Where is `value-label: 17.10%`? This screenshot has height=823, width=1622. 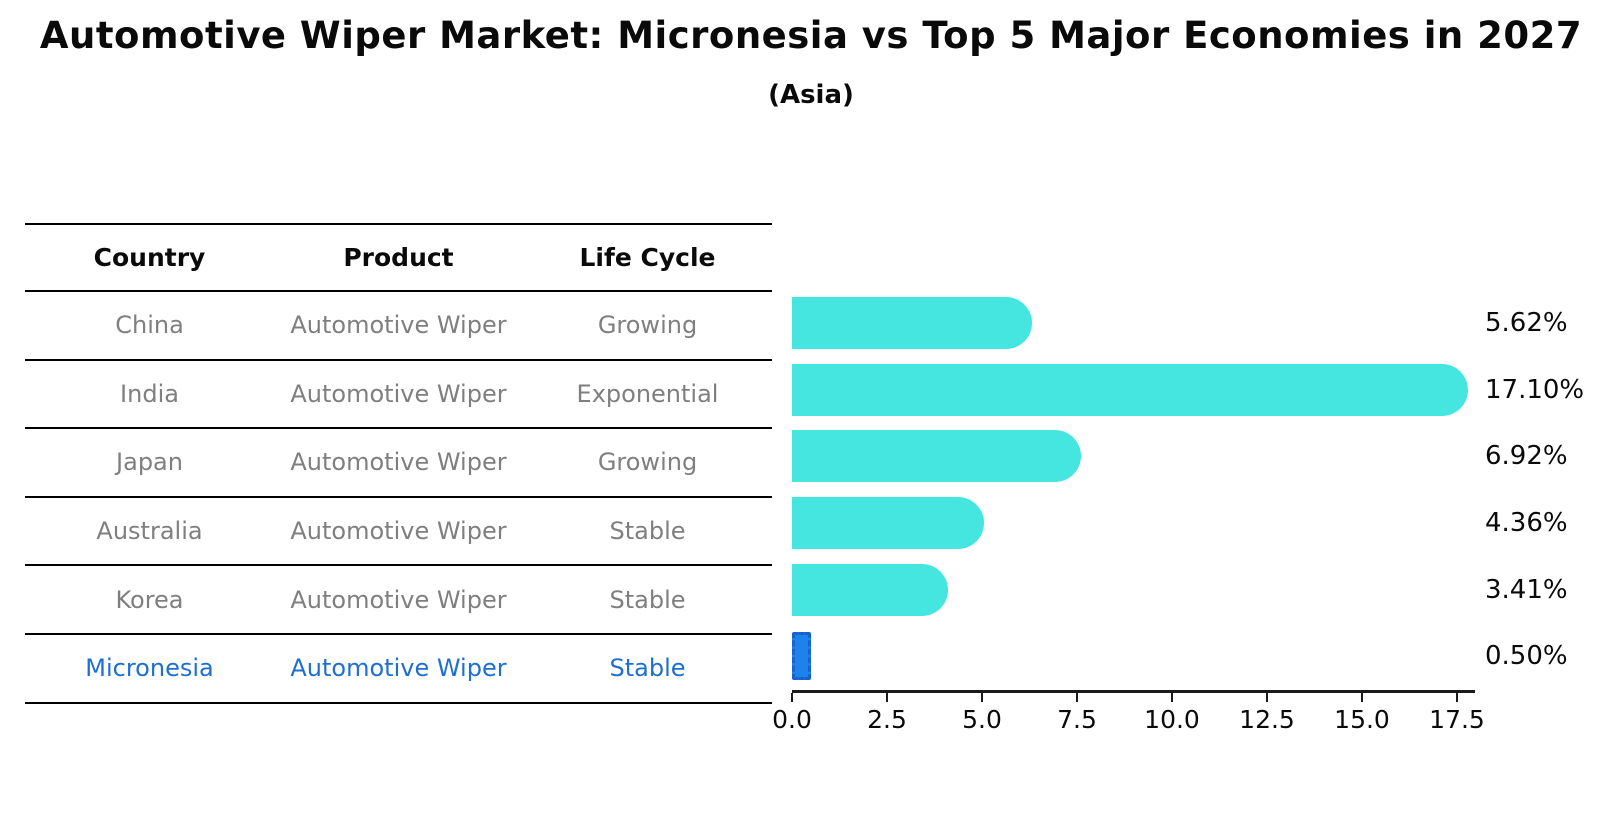
value-label: 17.10% is located at coordinates (1535, 389).